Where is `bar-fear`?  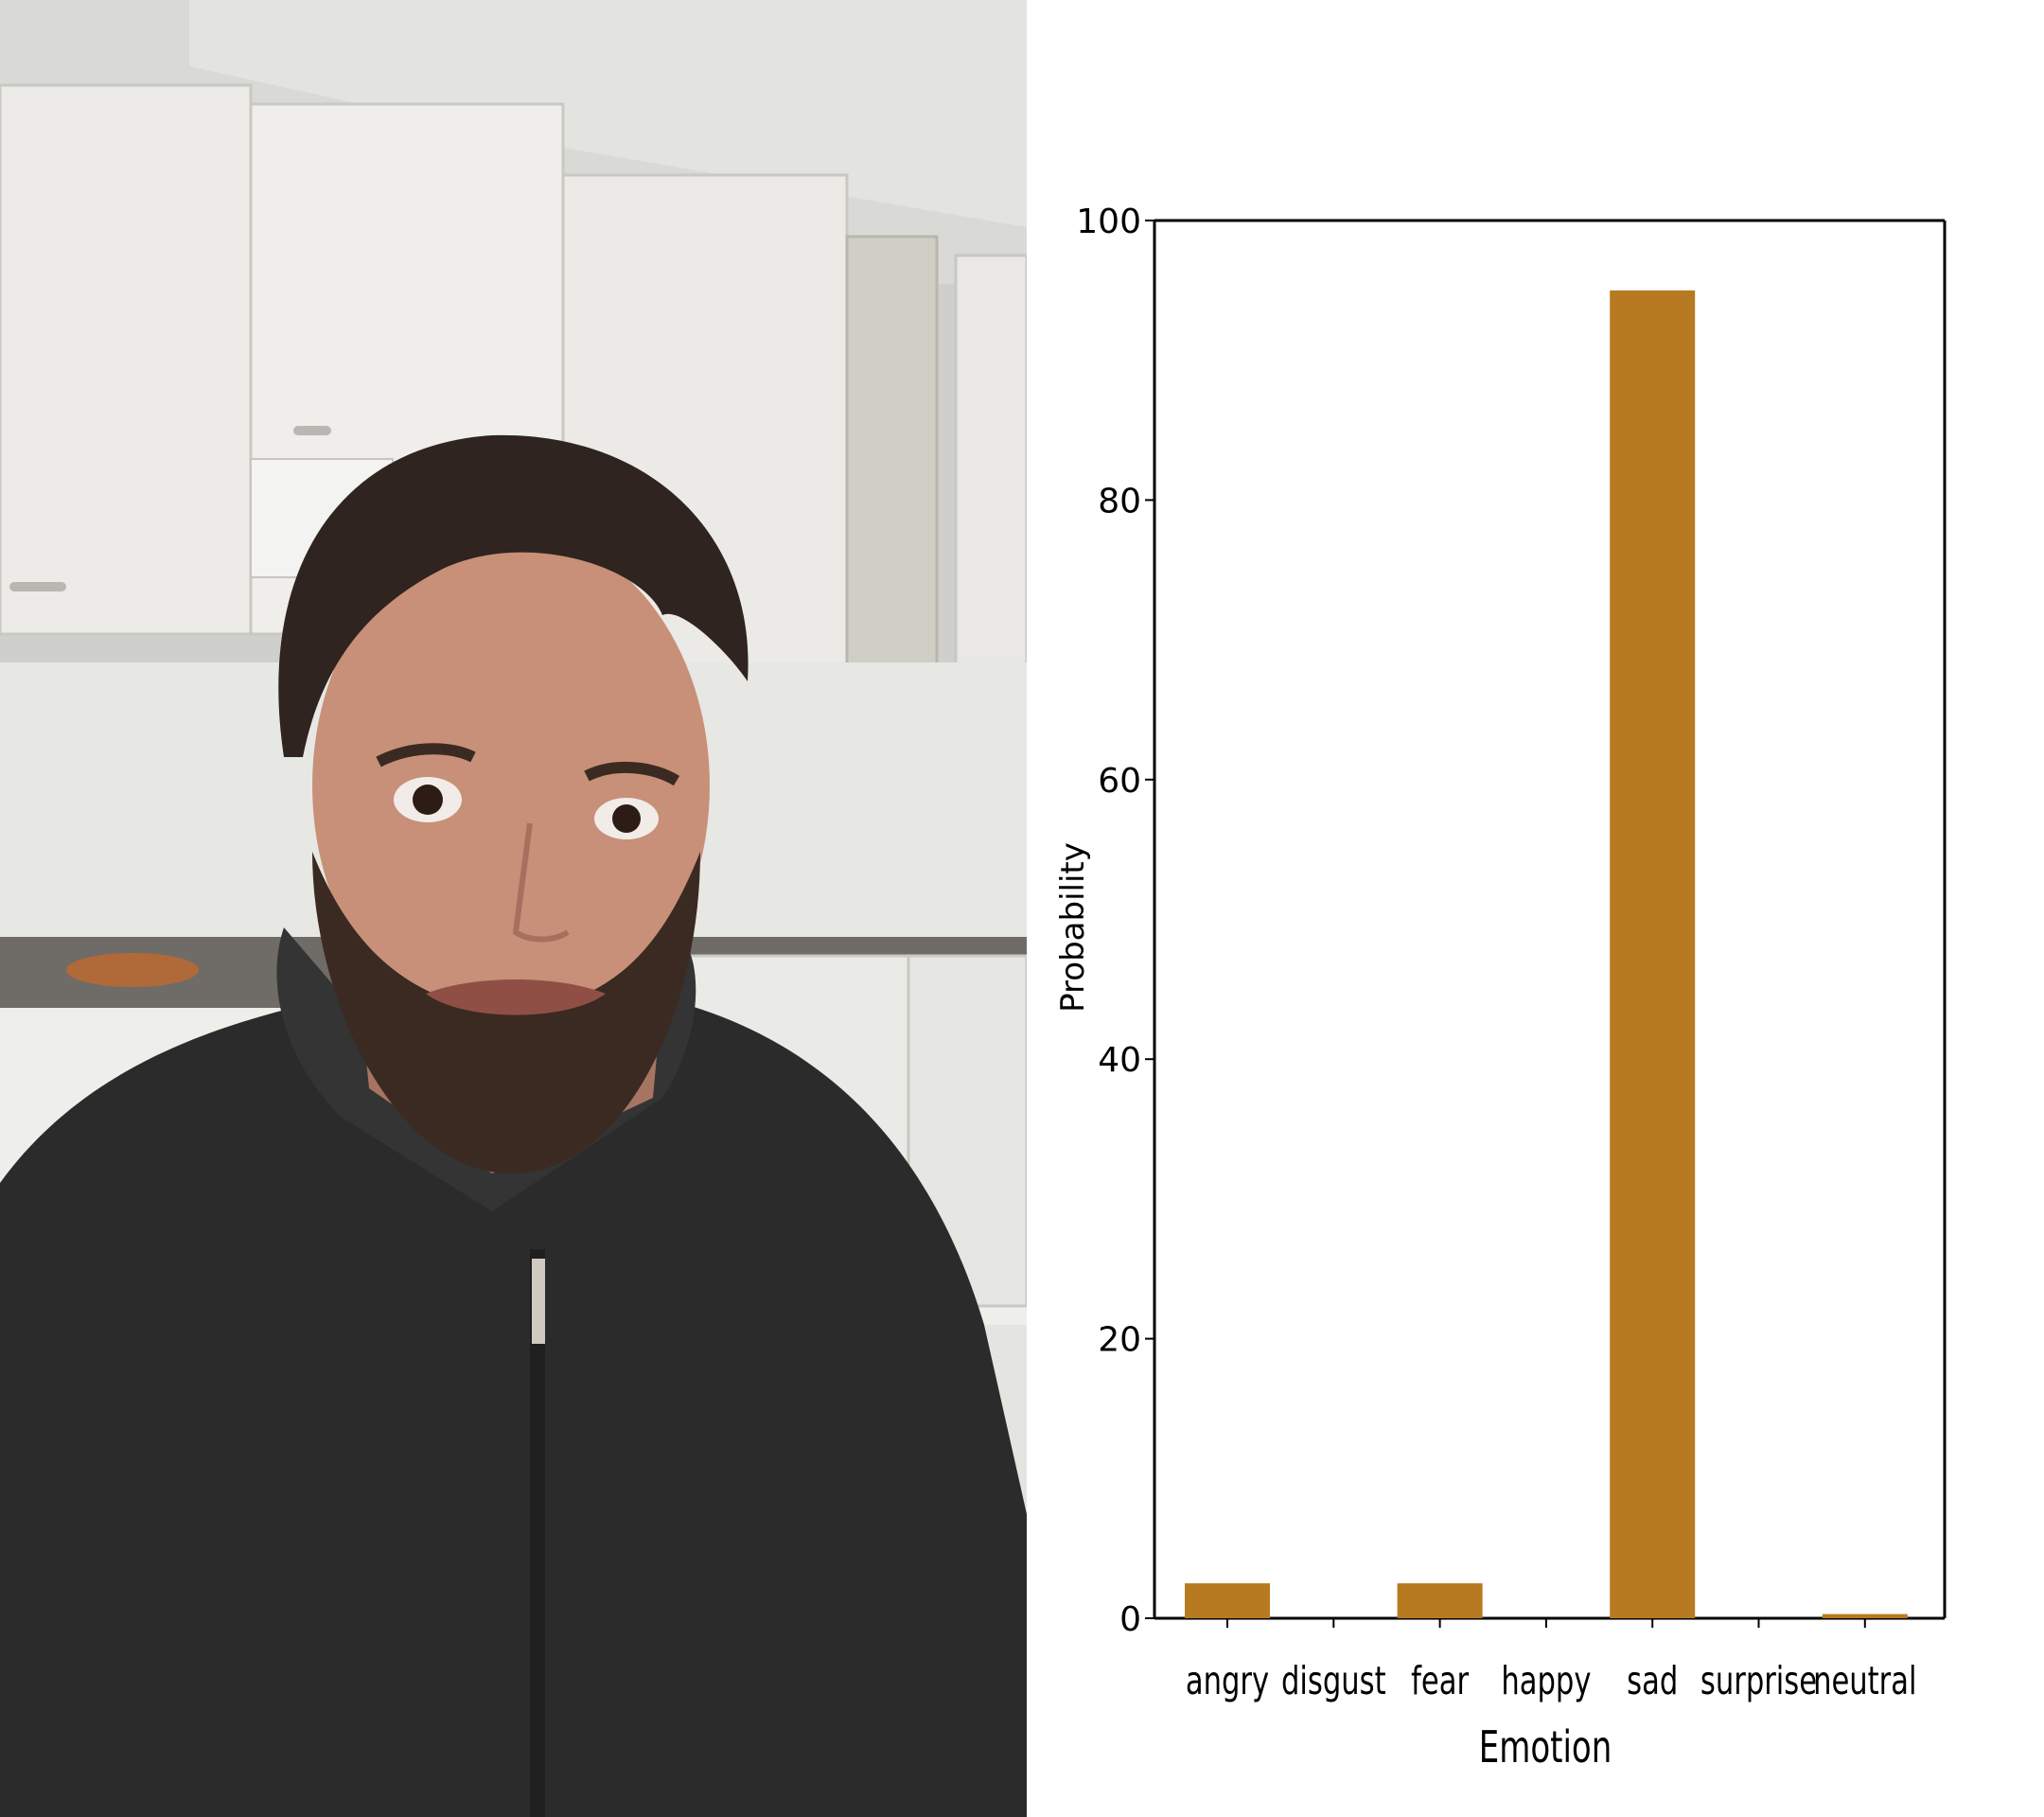 bar-fear is located at coordinates (1440, 1600).